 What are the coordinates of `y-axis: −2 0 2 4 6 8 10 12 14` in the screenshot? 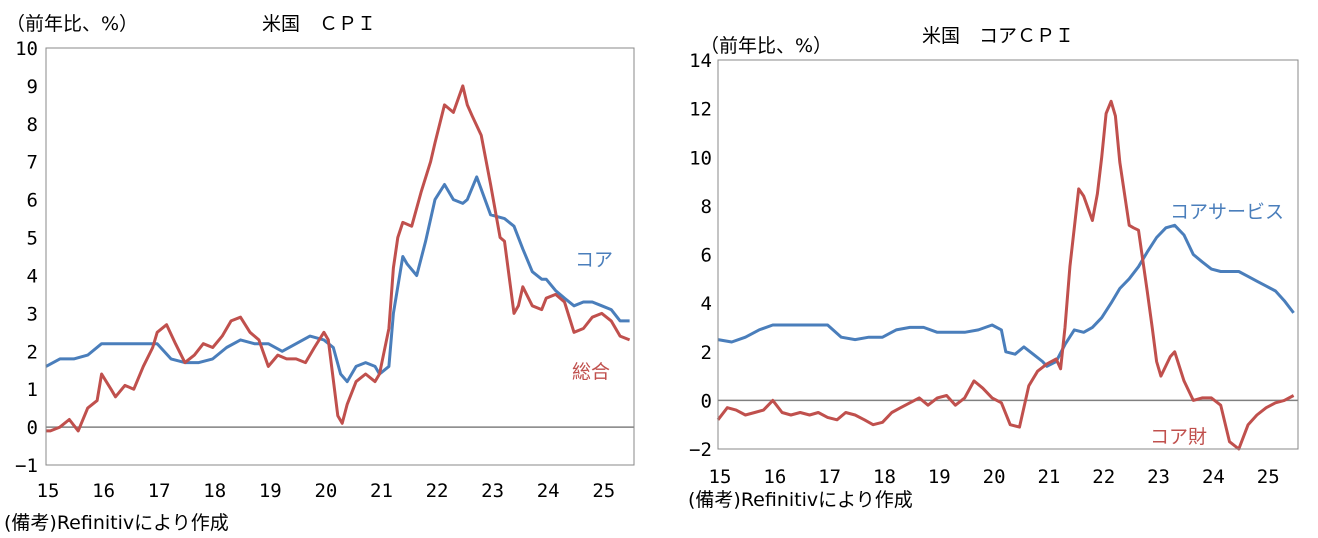 It's located at (700, 255).